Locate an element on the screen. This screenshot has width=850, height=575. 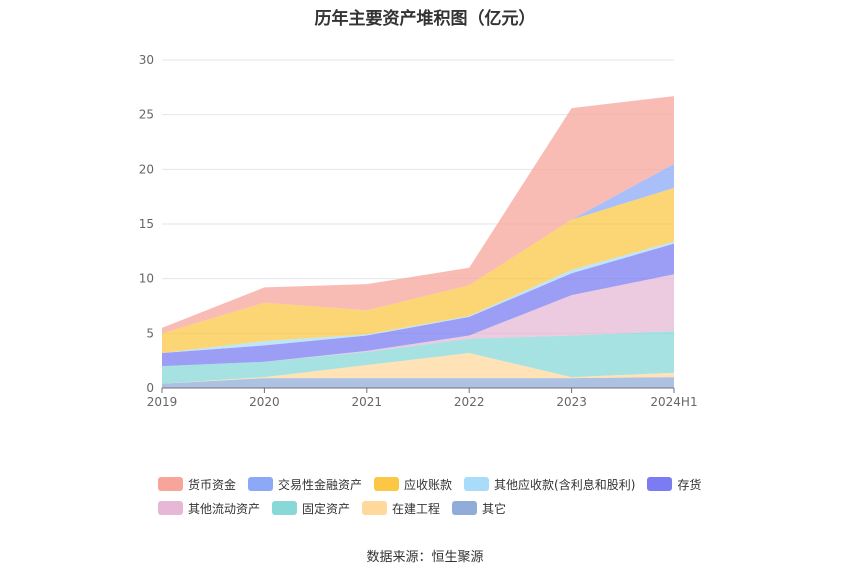
legend-item: 交易性金融资产 is located at coordinates (305, 484).